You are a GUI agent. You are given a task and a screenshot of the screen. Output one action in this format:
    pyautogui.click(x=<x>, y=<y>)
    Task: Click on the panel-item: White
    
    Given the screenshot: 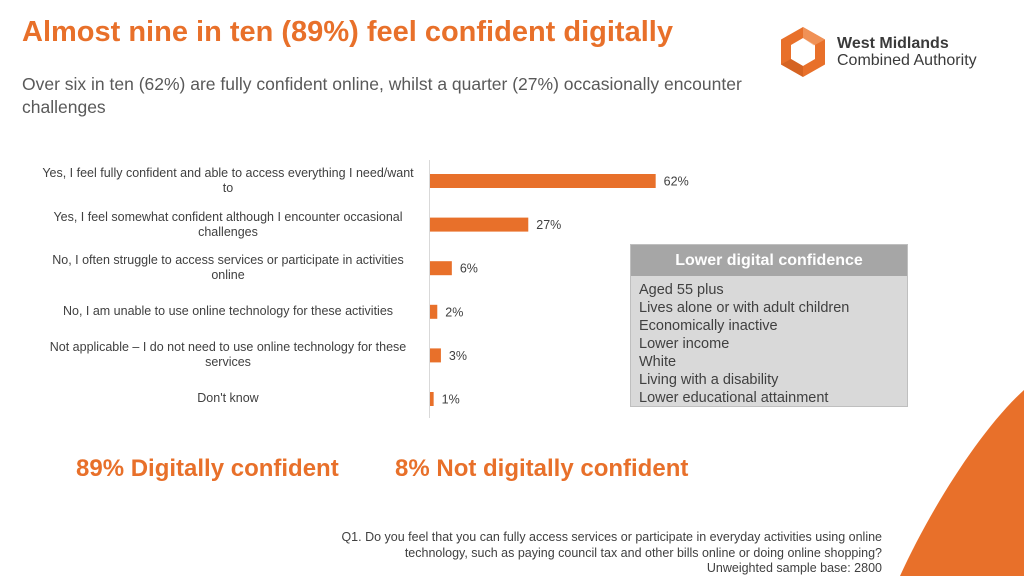 What is the action you would take?
    pyautogui.click(x=658, y=362)
    